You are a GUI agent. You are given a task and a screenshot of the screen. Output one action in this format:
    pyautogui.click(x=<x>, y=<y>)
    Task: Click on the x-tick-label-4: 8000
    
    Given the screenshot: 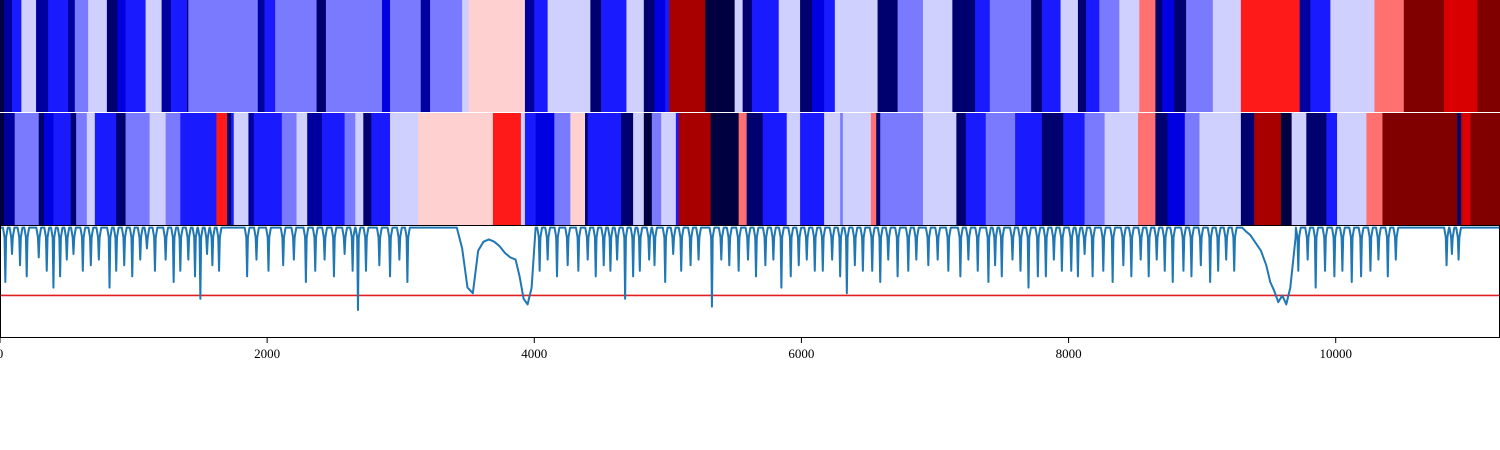 What is the action you would take?
    pyautogui.click(x=1069, y=353)
    